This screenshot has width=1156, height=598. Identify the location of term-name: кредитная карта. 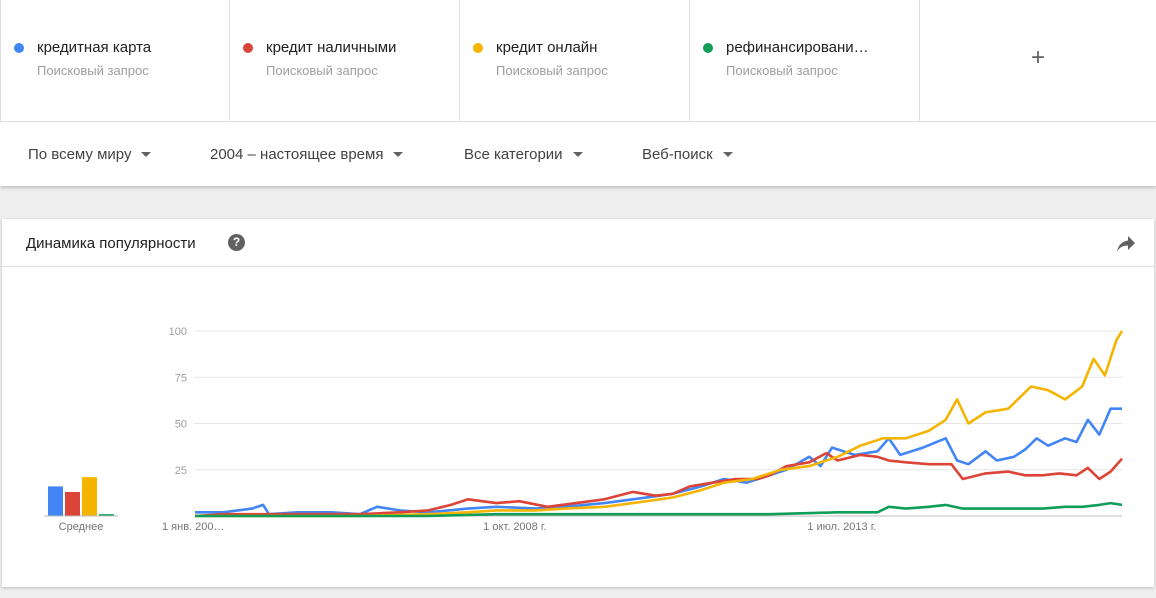
(94, 47).